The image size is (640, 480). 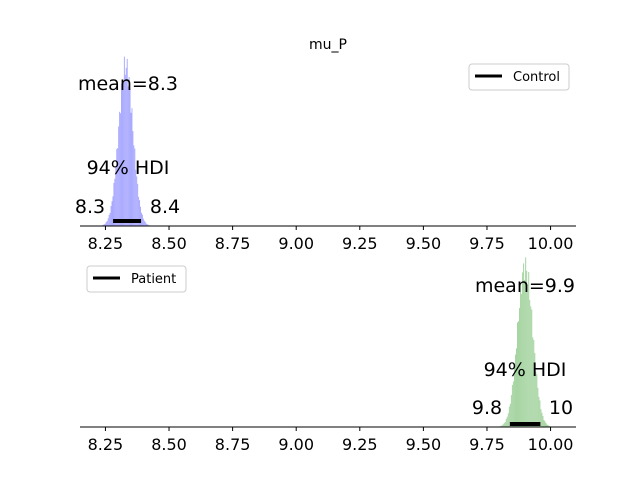 I want to click on mean-label-patient: mean=9.9, so click(x=525, y=286).